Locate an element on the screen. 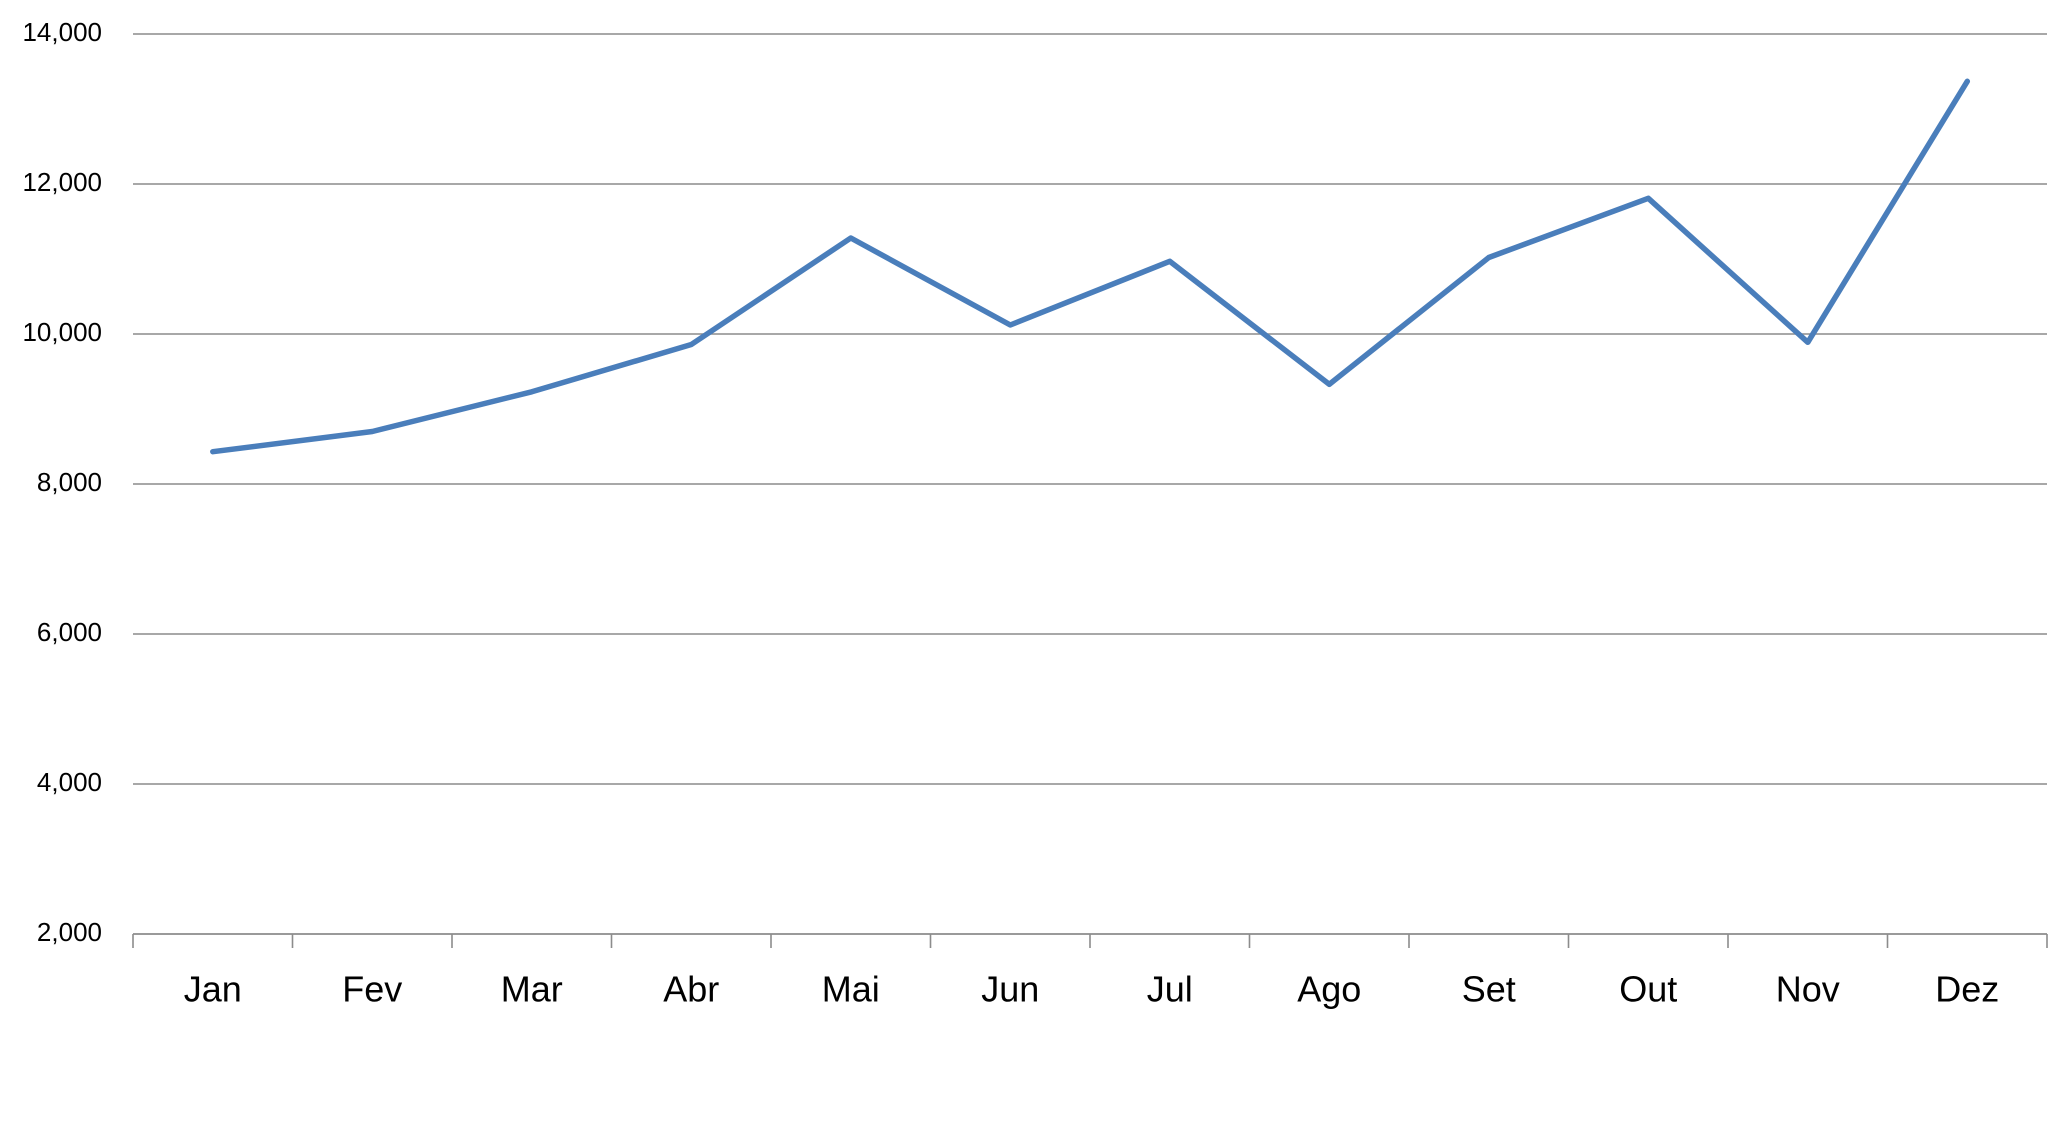 This screenshot has height=1126, width=2048. y-tick-label: 12,000 is located at coordinates (62, 182).